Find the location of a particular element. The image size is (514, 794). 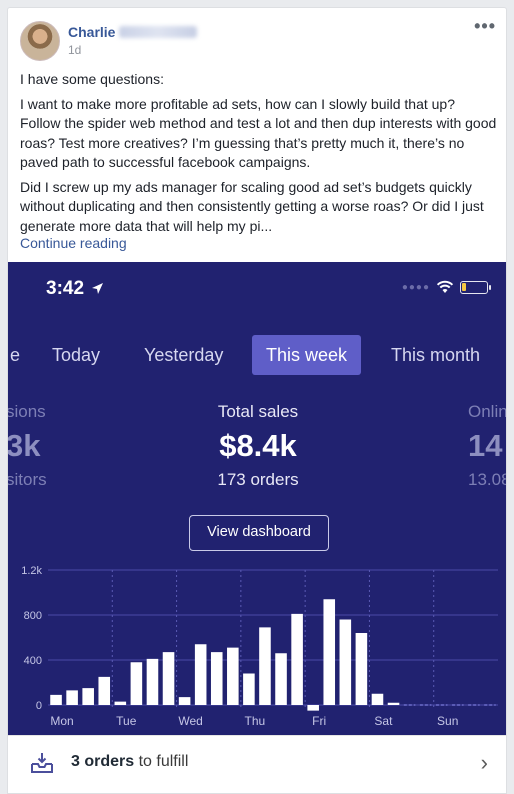

metric-label: Onlin is located at coordinates (487, 411).